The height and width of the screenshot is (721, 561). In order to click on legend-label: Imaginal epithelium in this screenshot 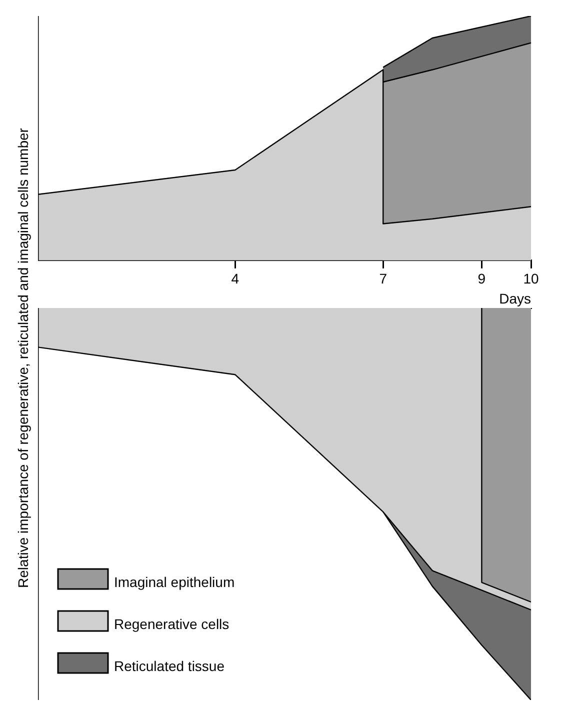, I will do `click(174, 582)`.